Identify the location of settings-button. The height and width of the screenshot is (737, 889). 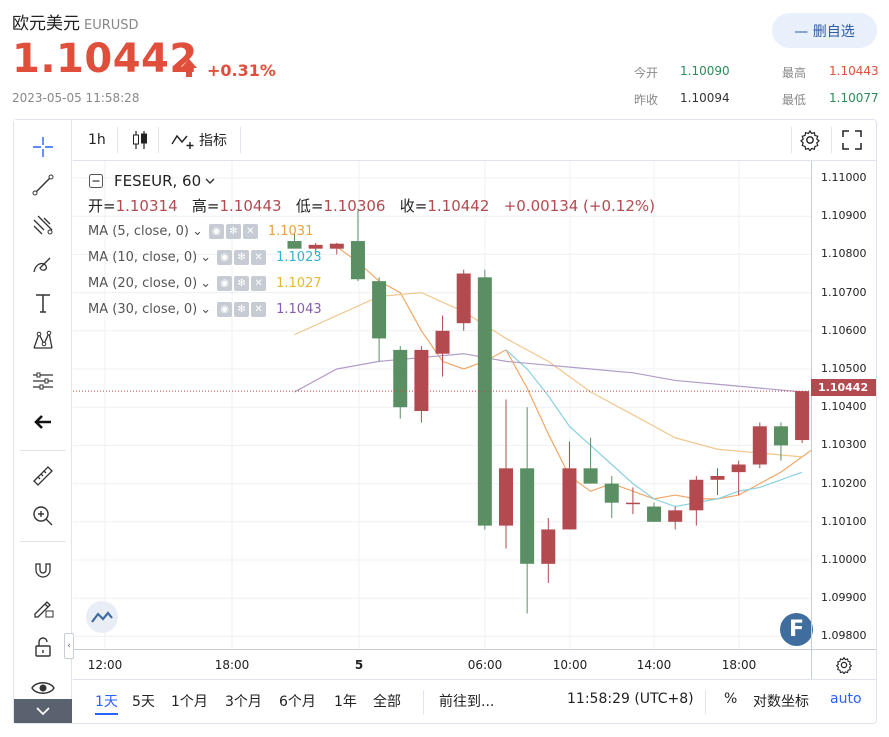
(810, 140).